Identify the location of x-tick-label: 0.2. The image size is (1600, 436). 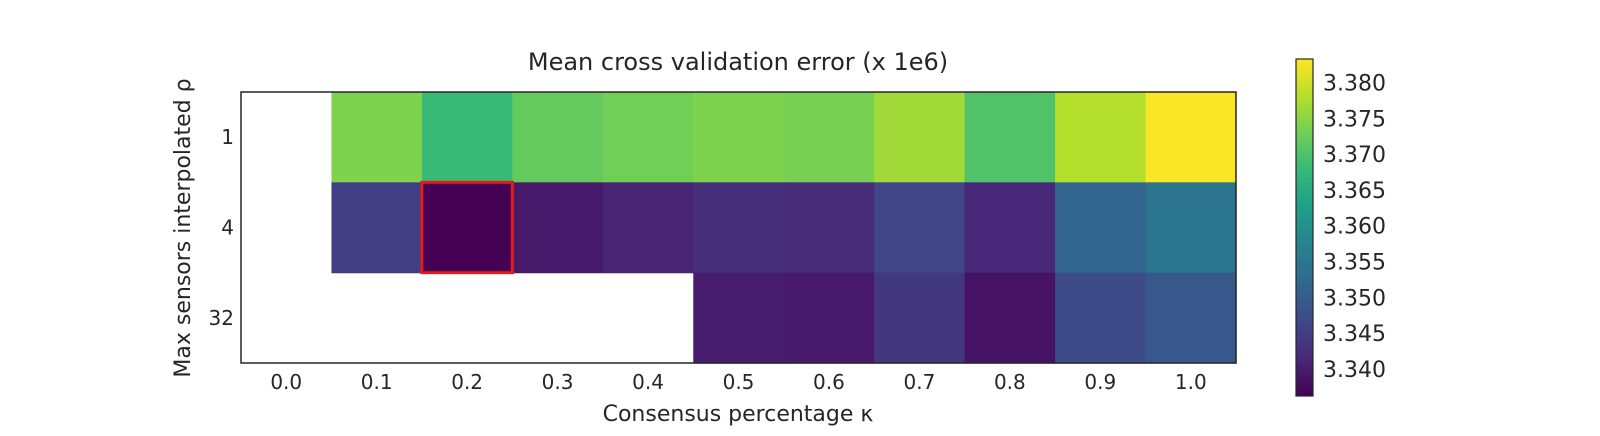
(467, 382).